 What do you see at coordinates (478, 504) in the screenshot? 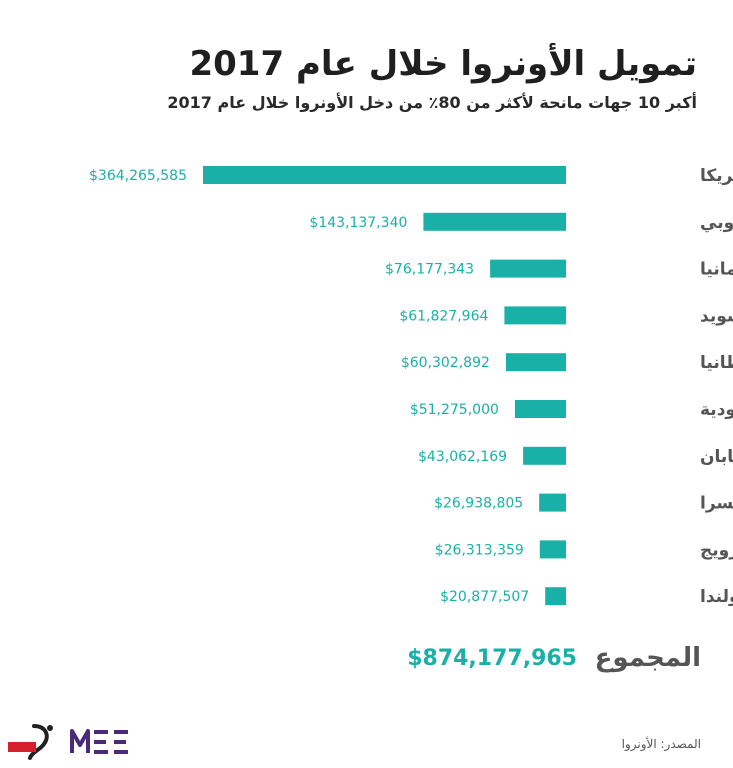
I see `data-label: $26,938,805` at bounding box center [478, 504].